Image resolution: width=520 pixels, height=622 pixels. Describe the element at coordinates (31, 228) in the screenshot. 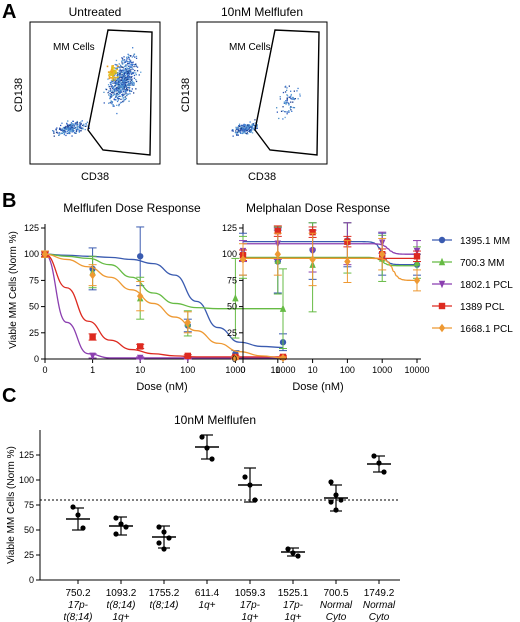

I see `y-tick-label: 125` at that location.